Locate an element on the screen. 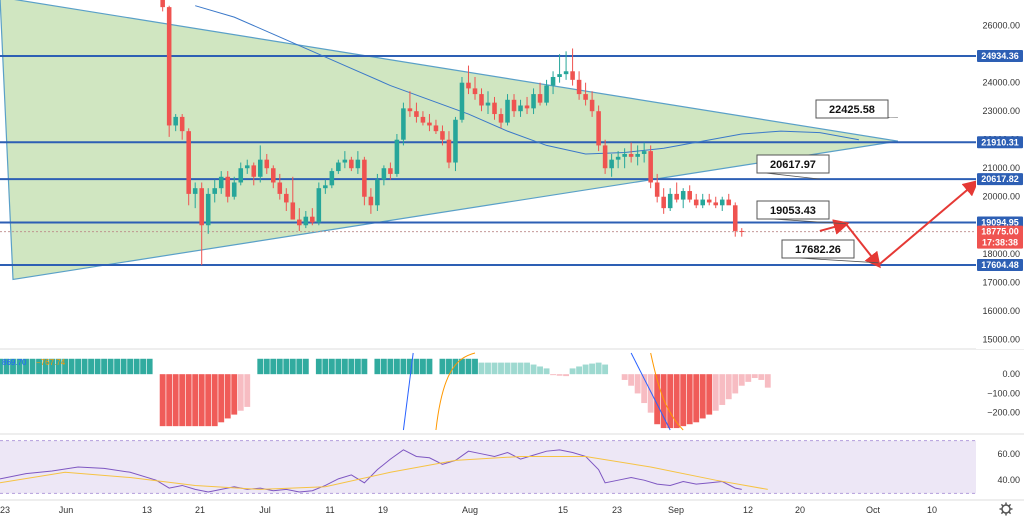  callout: 19053.43 is located at coordinates (801, 212).